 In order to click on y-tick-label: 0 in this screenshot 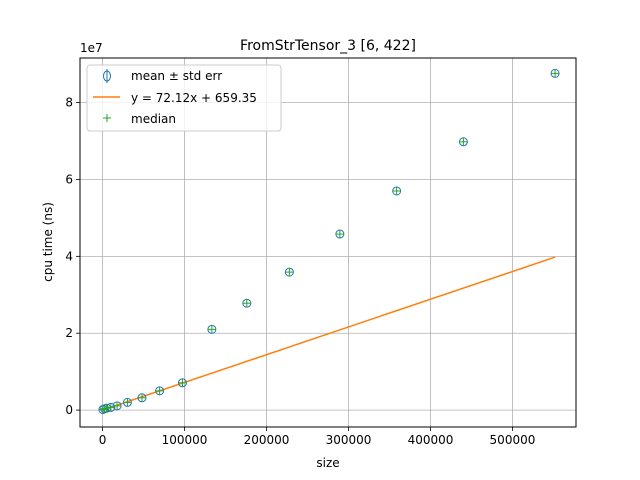, I will do `click(69, 410)`.